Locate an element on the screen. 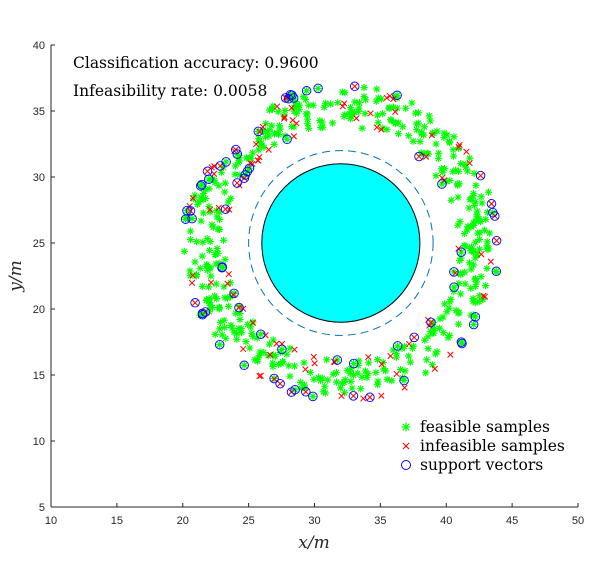  x-tick-label: 40 is located at coordinates (446, 521).